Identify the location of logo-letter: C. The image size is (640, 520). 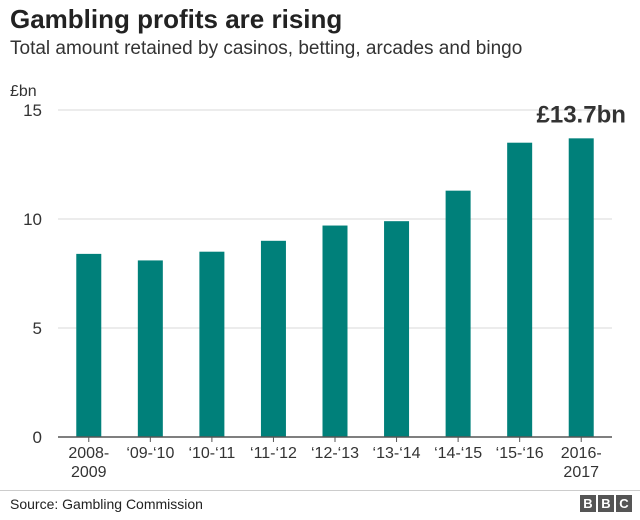
(624, 503).